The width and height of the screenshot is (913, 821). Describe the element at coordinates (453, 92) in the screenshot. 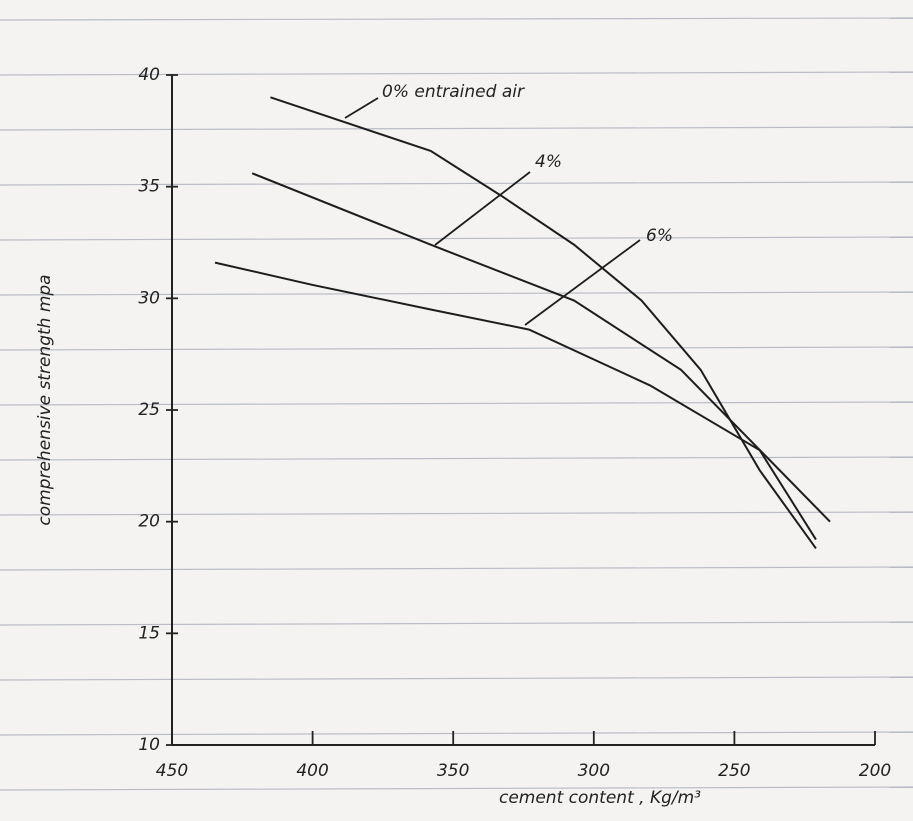

I see `series-label: 0% entrained air` at that location.